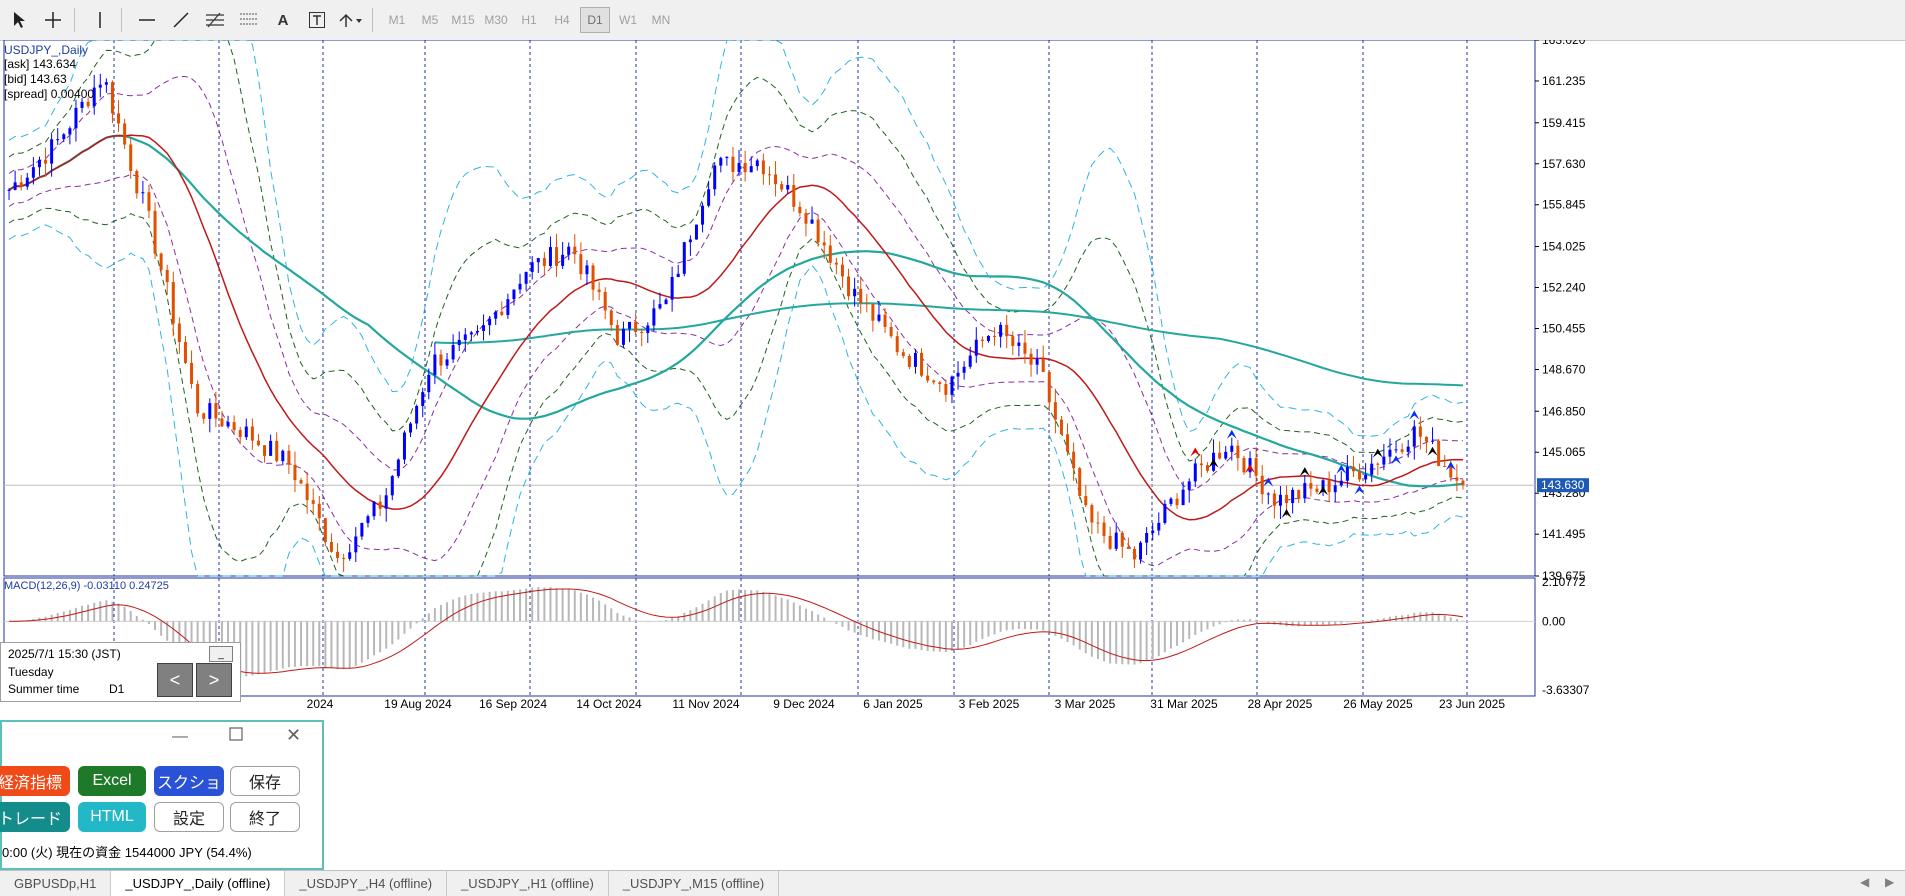  I want to click on current-price-tag, so click(1563, 485).